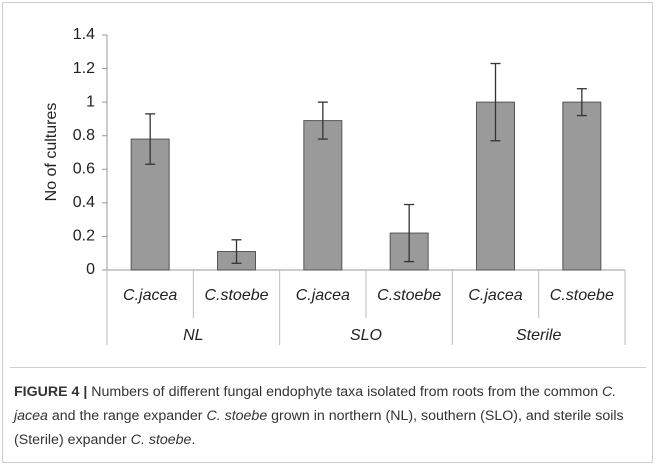 The height and width of the screenshot is (467, 657). I want to click on group-label: SLO, so click(366, 335).